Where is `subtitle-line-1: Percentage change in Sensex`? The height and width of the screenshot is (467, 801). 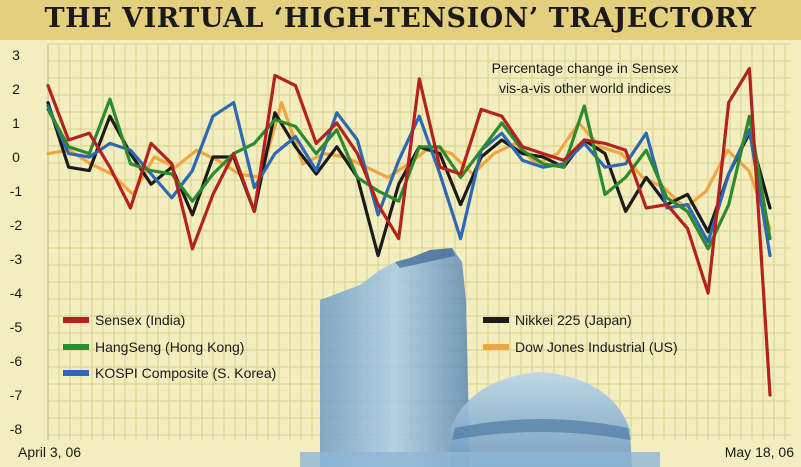
subtitle-line-1: Percentage change in Sensex is located at coordinates (585, 68).